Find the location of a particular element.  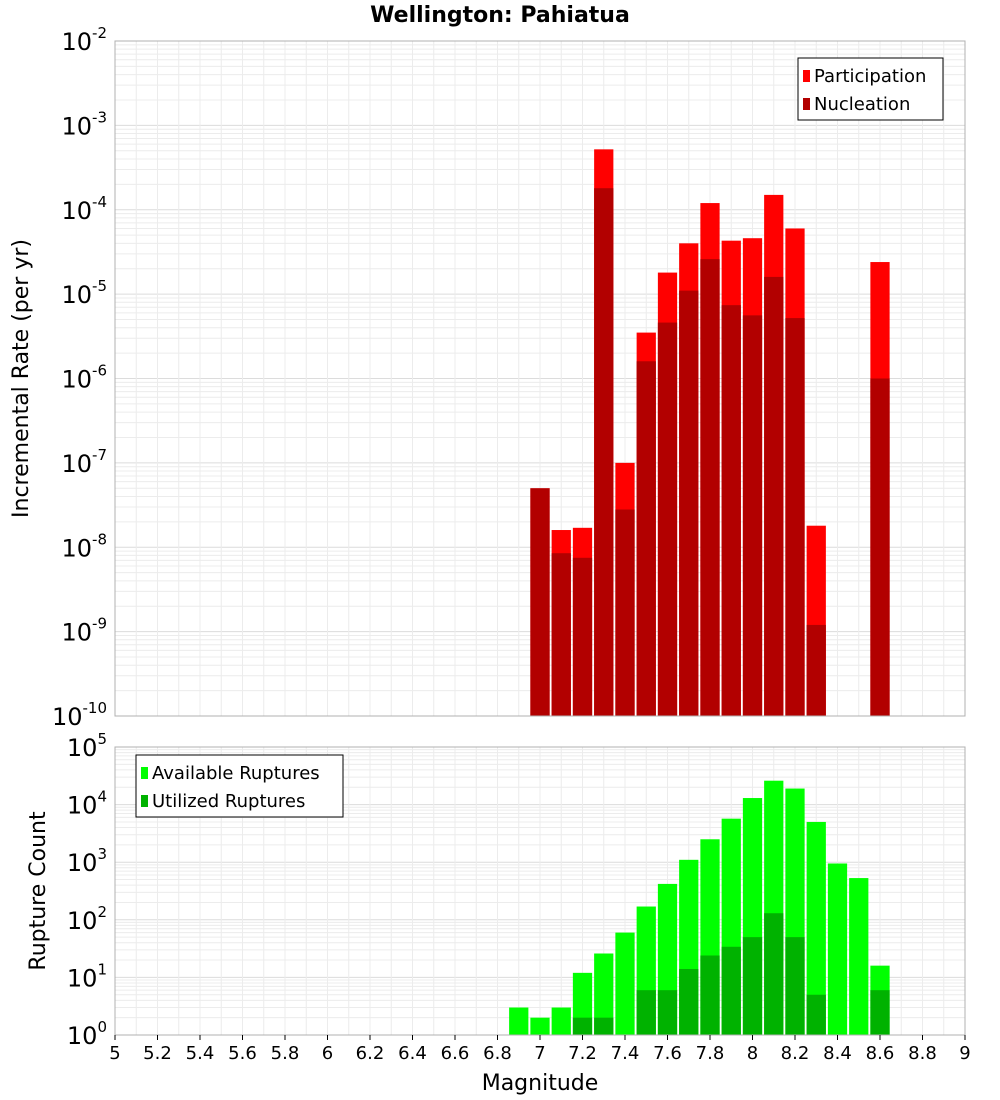

count-bars is located at coordinates (699, 907).